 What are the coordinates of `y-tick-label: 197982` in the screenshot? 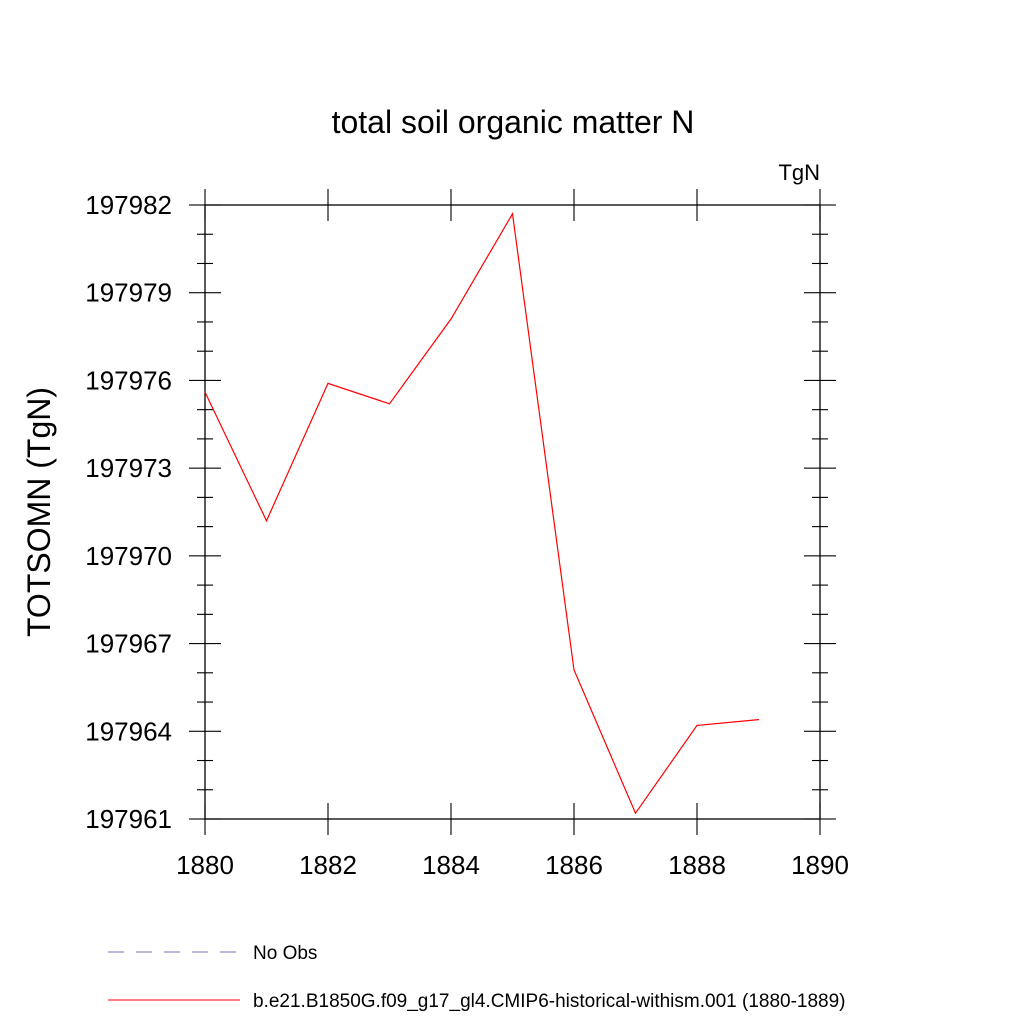 It's located at (128, 205).